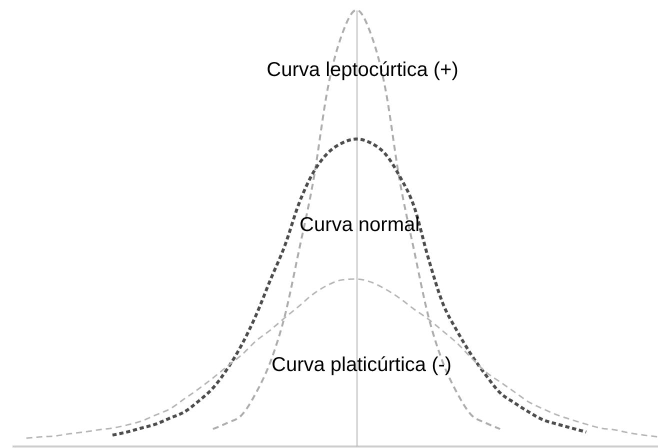 The image size is (658, 448). I want to click on annotation: Curva leptocúrtica (+), so click(362, 70).